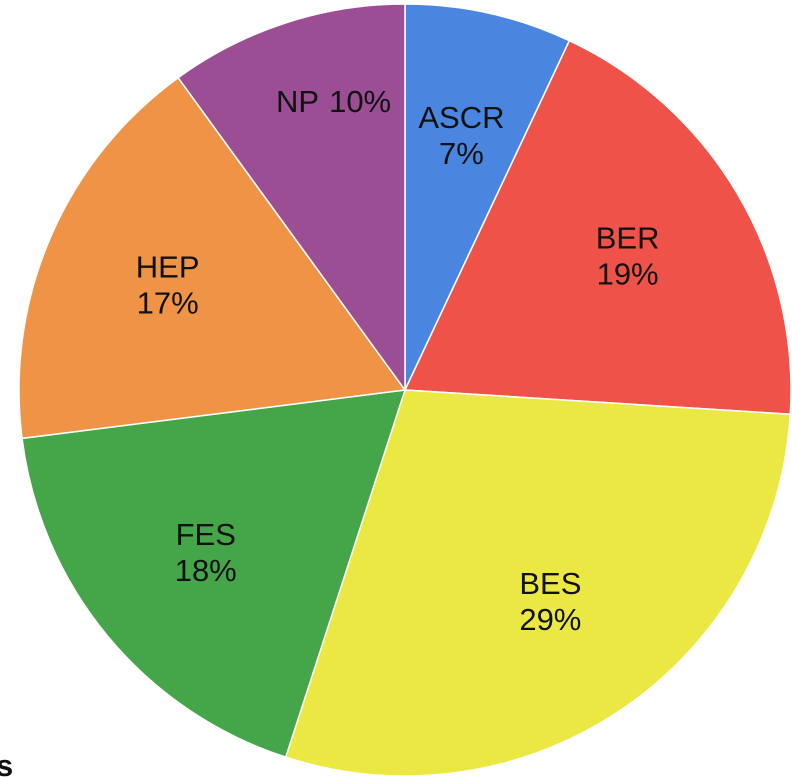  Describe the element at coordinates (628, 274) in the screenshot. I see `slice-value-label: 19%` at that location.